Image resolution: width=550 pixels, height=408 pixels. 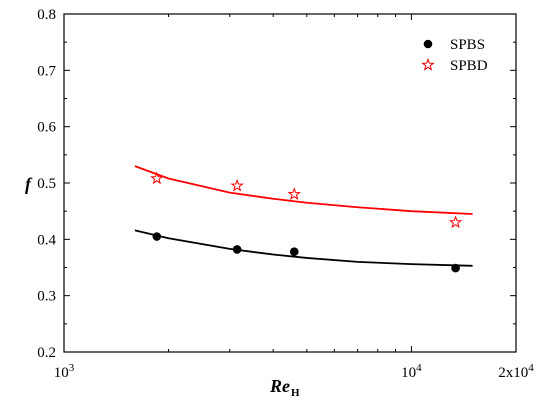 I want to click on legend: SPBS SPBD, so click(x=454, y=55).